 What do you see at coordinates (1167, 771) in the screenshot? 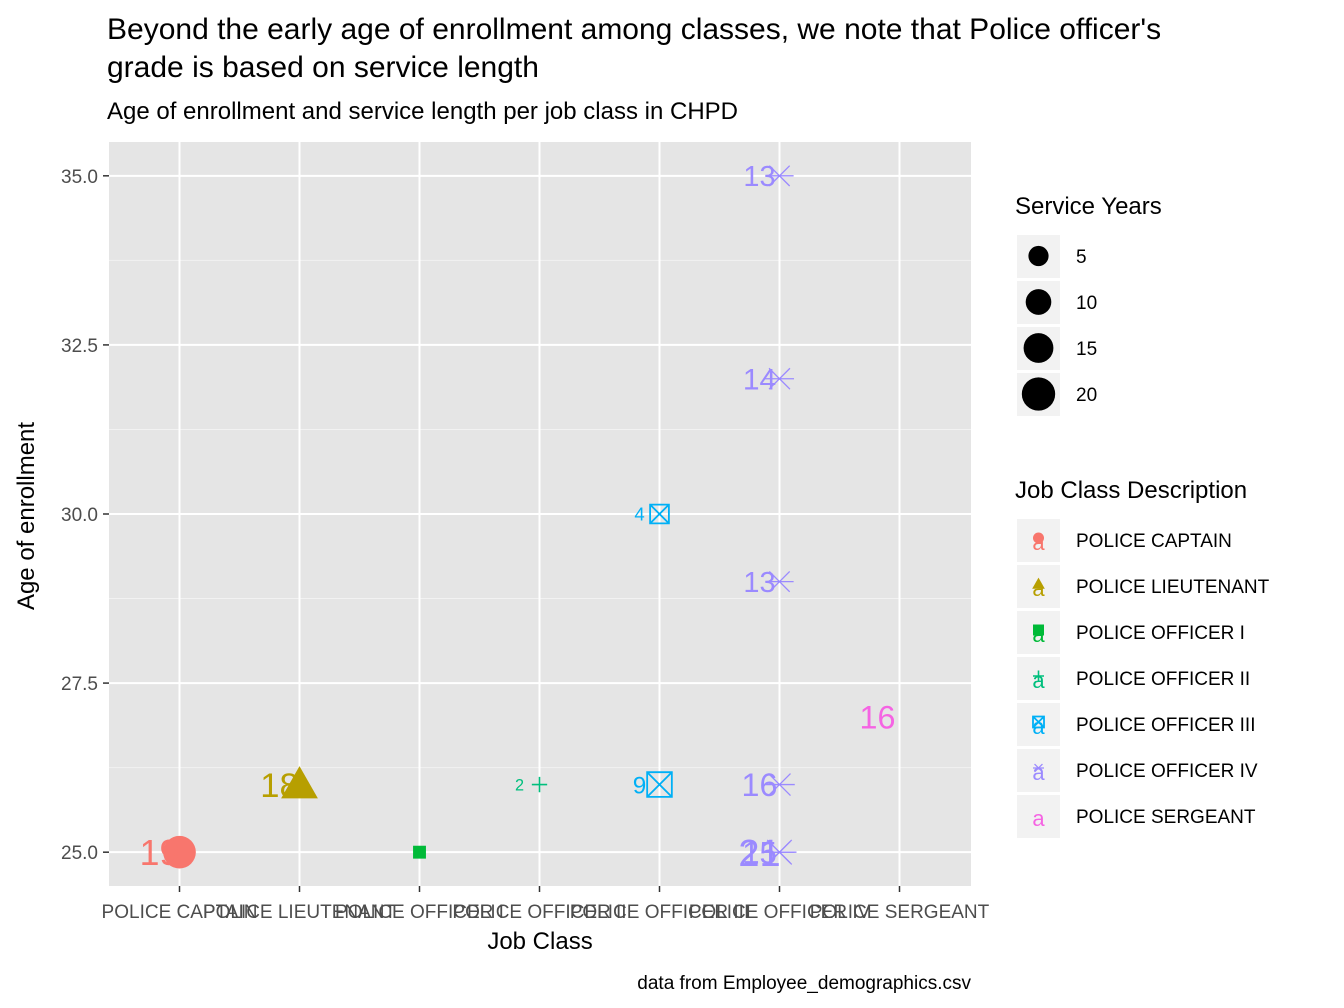
I see `class-legend-label: POLICE OFFICER IV` at bounding box center [1167, 771].